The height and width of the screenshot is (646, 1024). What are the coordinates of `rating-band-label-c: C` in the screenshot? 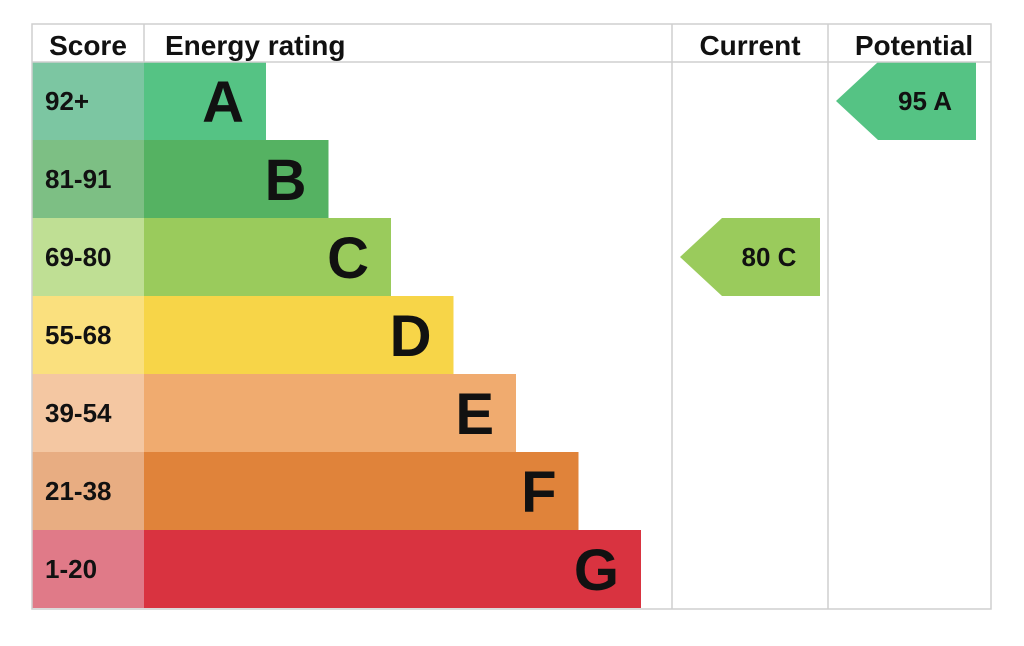 It's located at (348, 258).